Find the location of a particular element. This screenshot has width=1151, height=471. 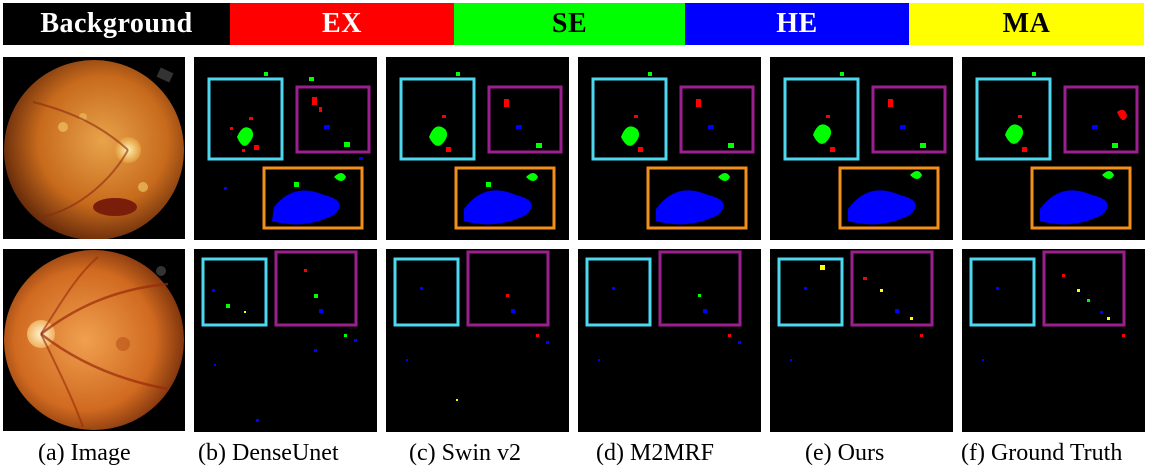

legend-he: HE is located at coordinates (797, 24).